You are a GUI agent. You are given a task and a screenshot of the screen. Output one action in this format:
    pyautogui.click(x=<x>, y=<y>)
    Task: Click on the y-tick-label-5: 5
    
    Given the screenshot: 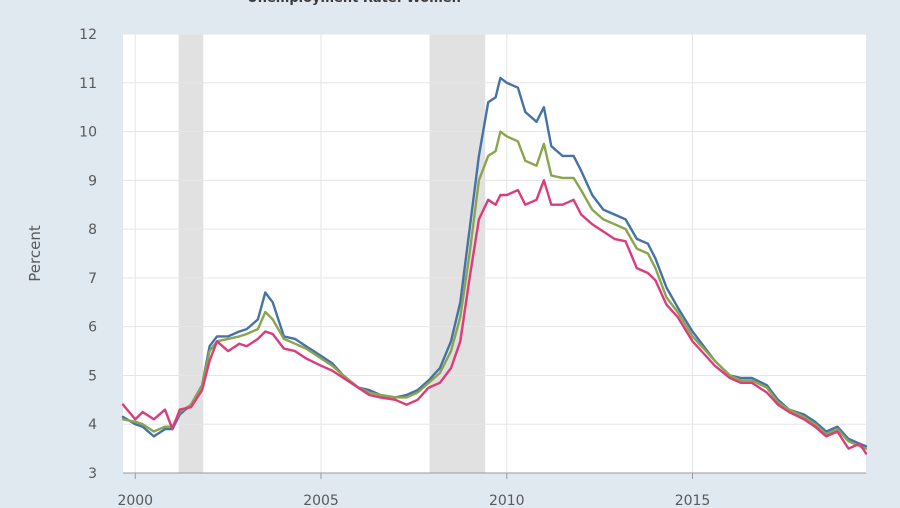 What is the action you would take?
    pyautogui.click(x=92, y=376)
    